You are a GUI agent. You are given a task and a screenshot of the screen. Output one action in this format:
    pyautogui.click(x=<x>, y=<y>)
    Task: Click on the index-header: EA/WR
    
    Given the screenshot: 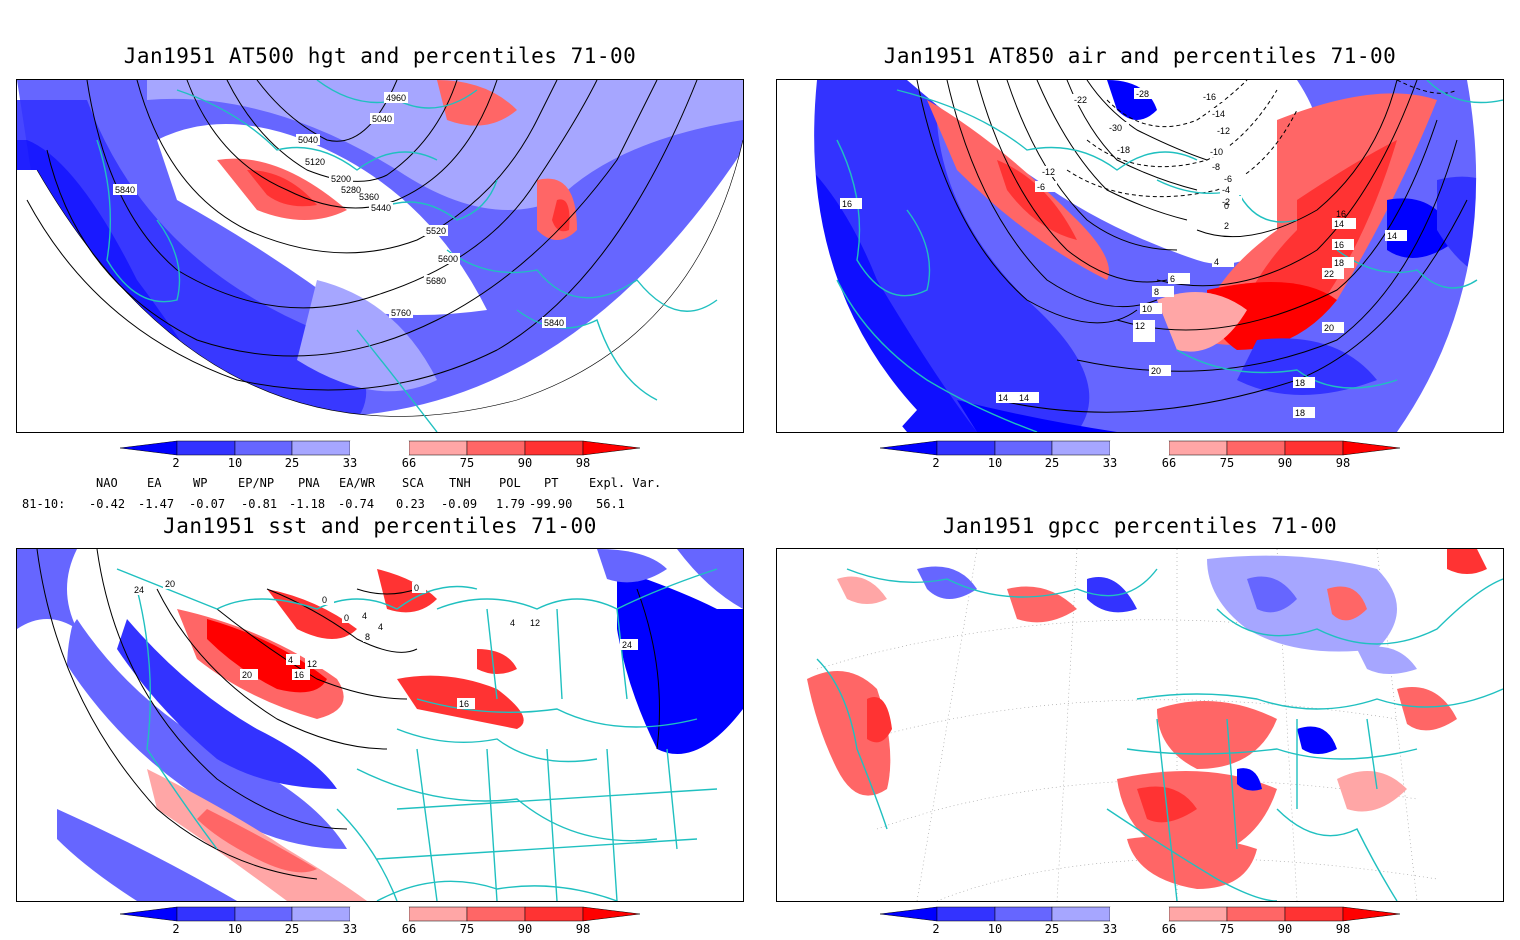 What is the action you would take?
    pyautogui.click(x=357, y=483)
    